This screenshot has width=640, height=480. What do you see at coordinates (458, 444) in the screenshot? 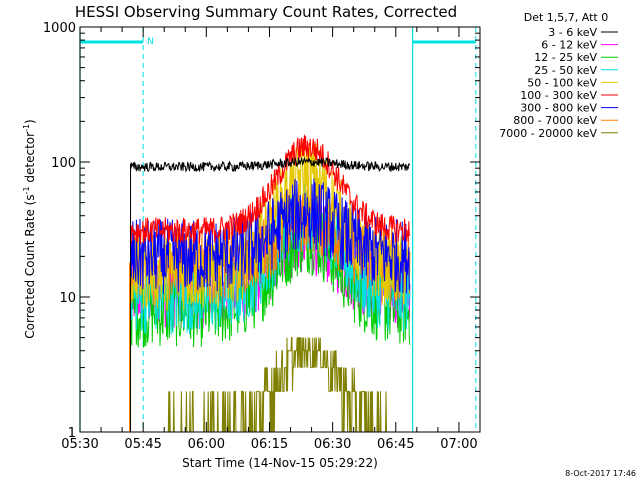
I see `x-tick-label-6: 07:00` at bounding box center [458, 444].